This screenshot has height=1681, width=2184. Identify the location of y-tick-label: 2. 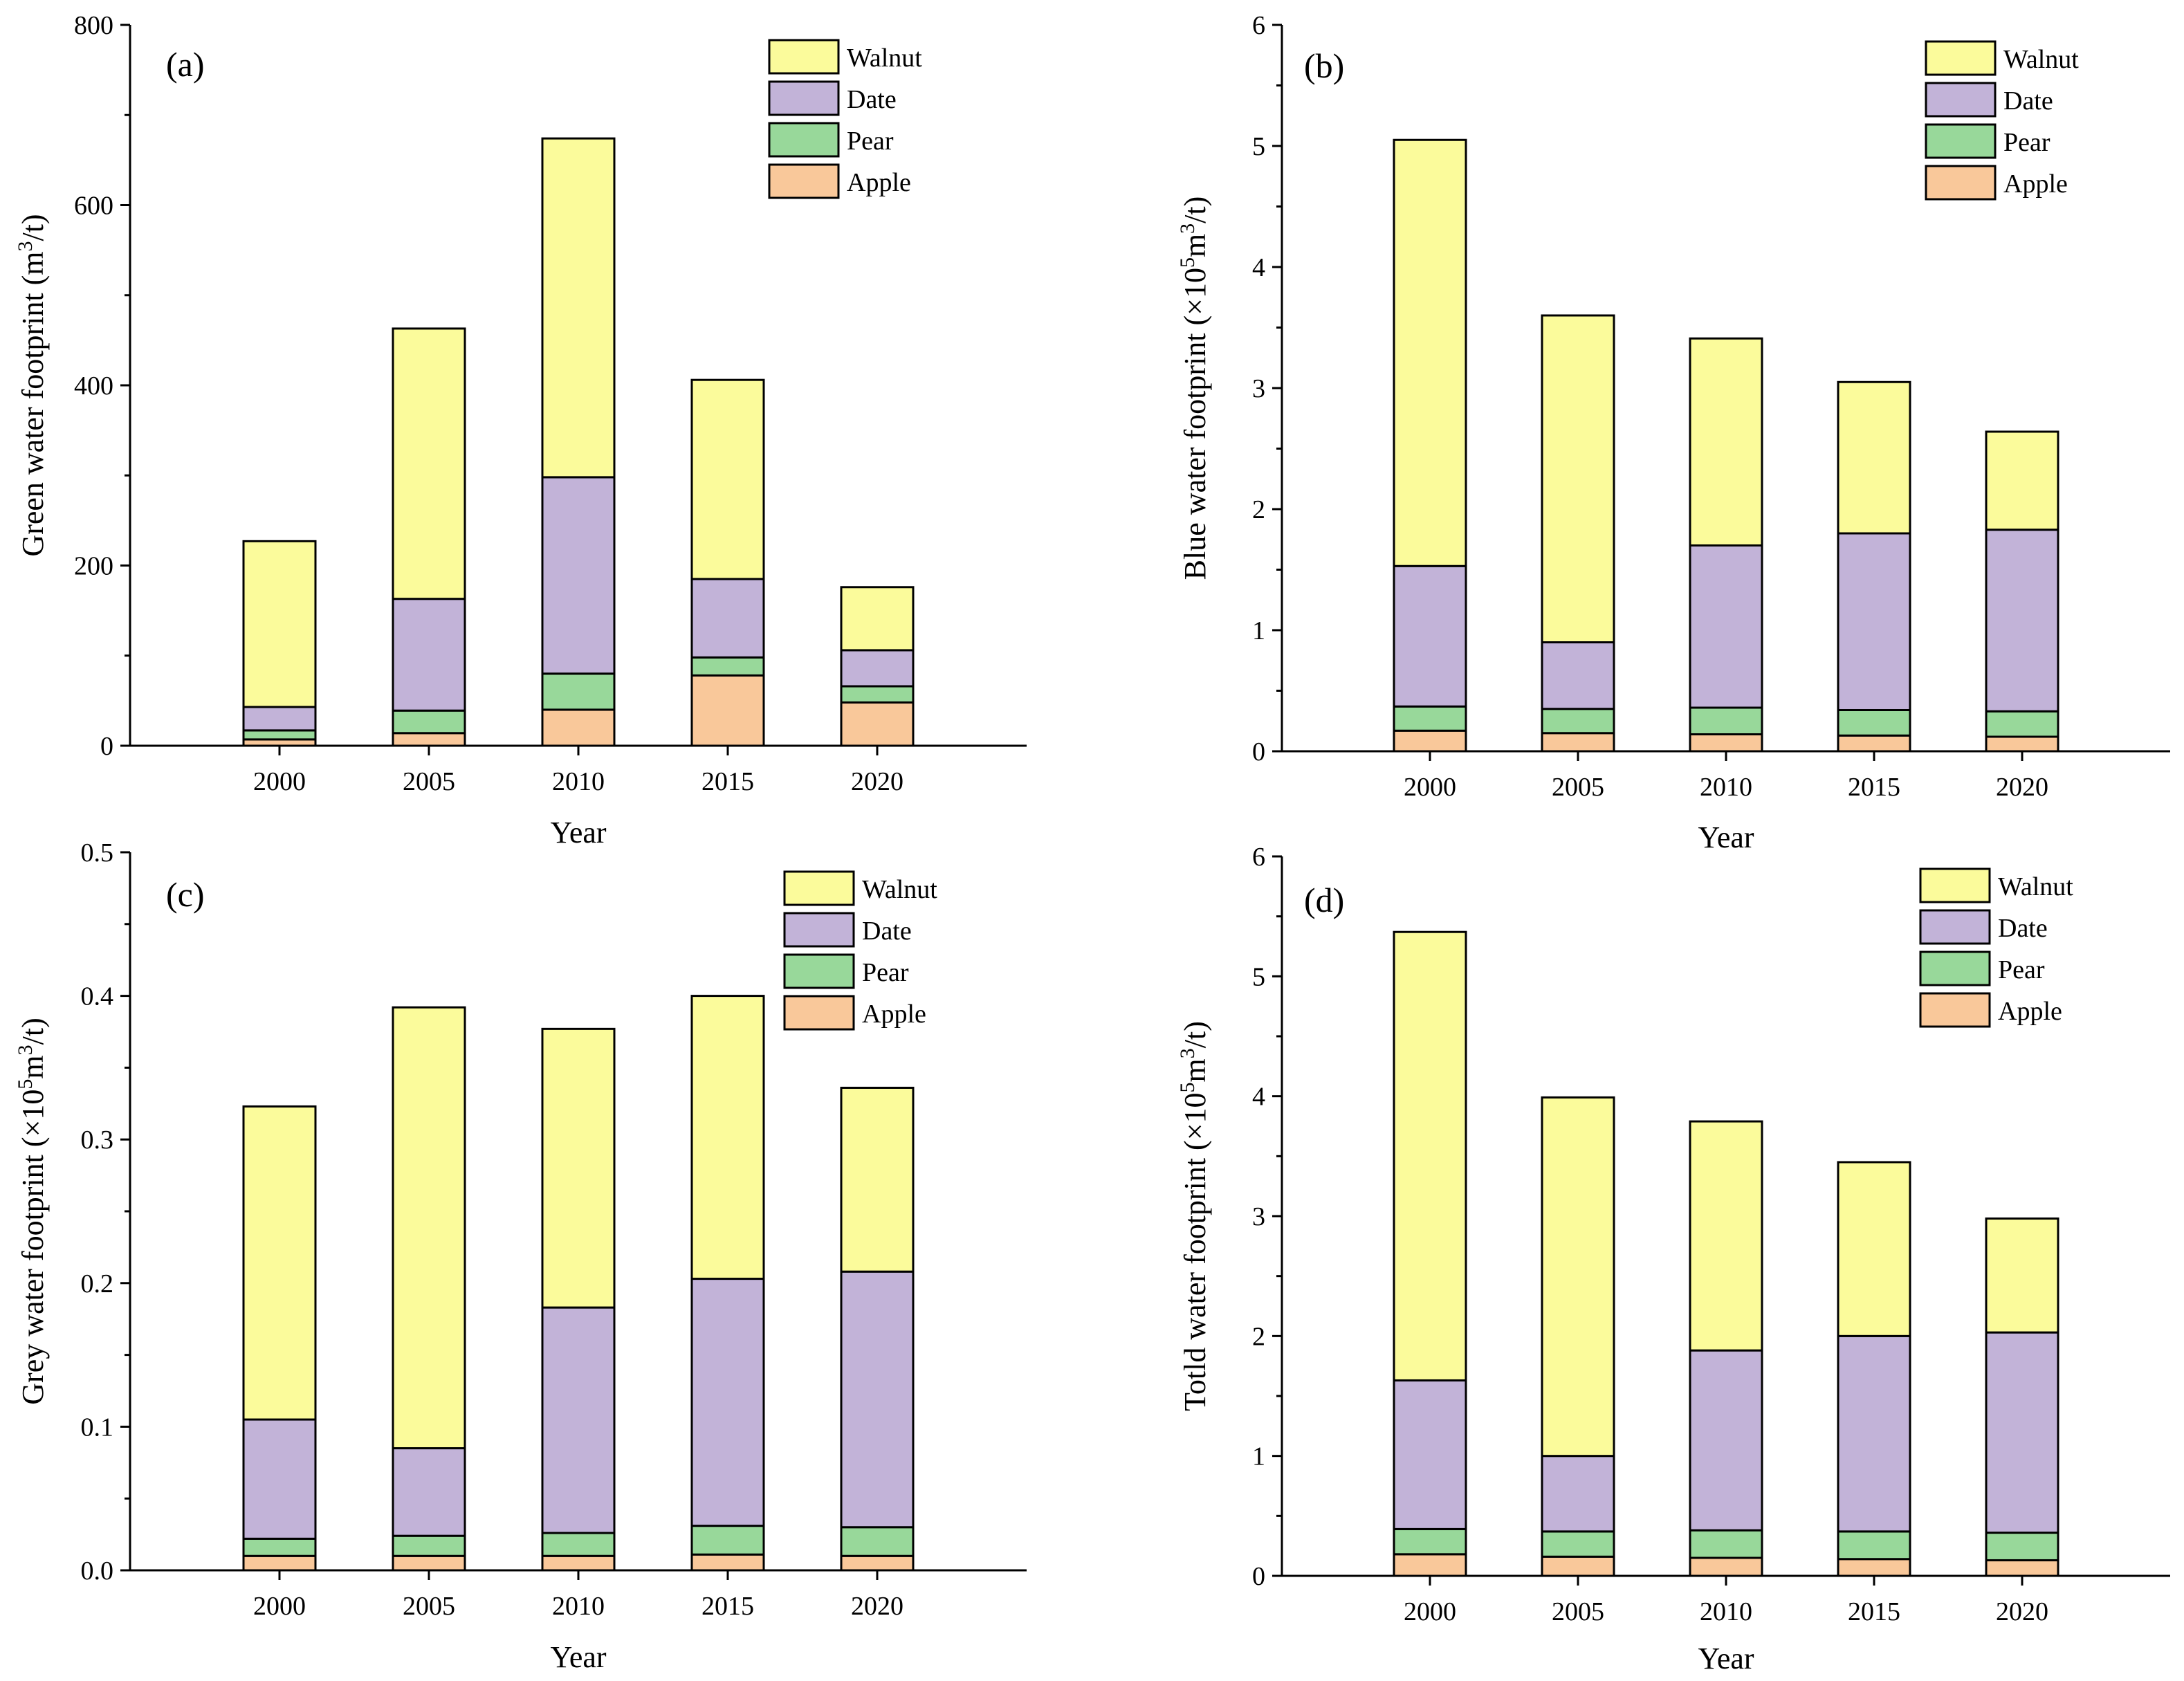
(1258, 509).